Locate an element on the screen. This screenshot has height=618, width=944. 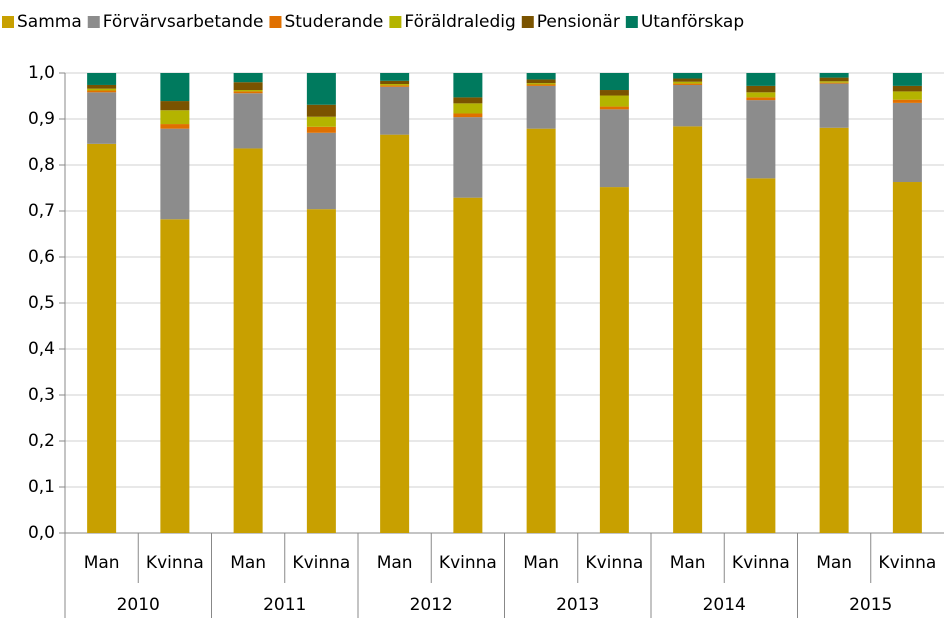
y-tick-label: 0,9 is located at coordinates (41, 119).